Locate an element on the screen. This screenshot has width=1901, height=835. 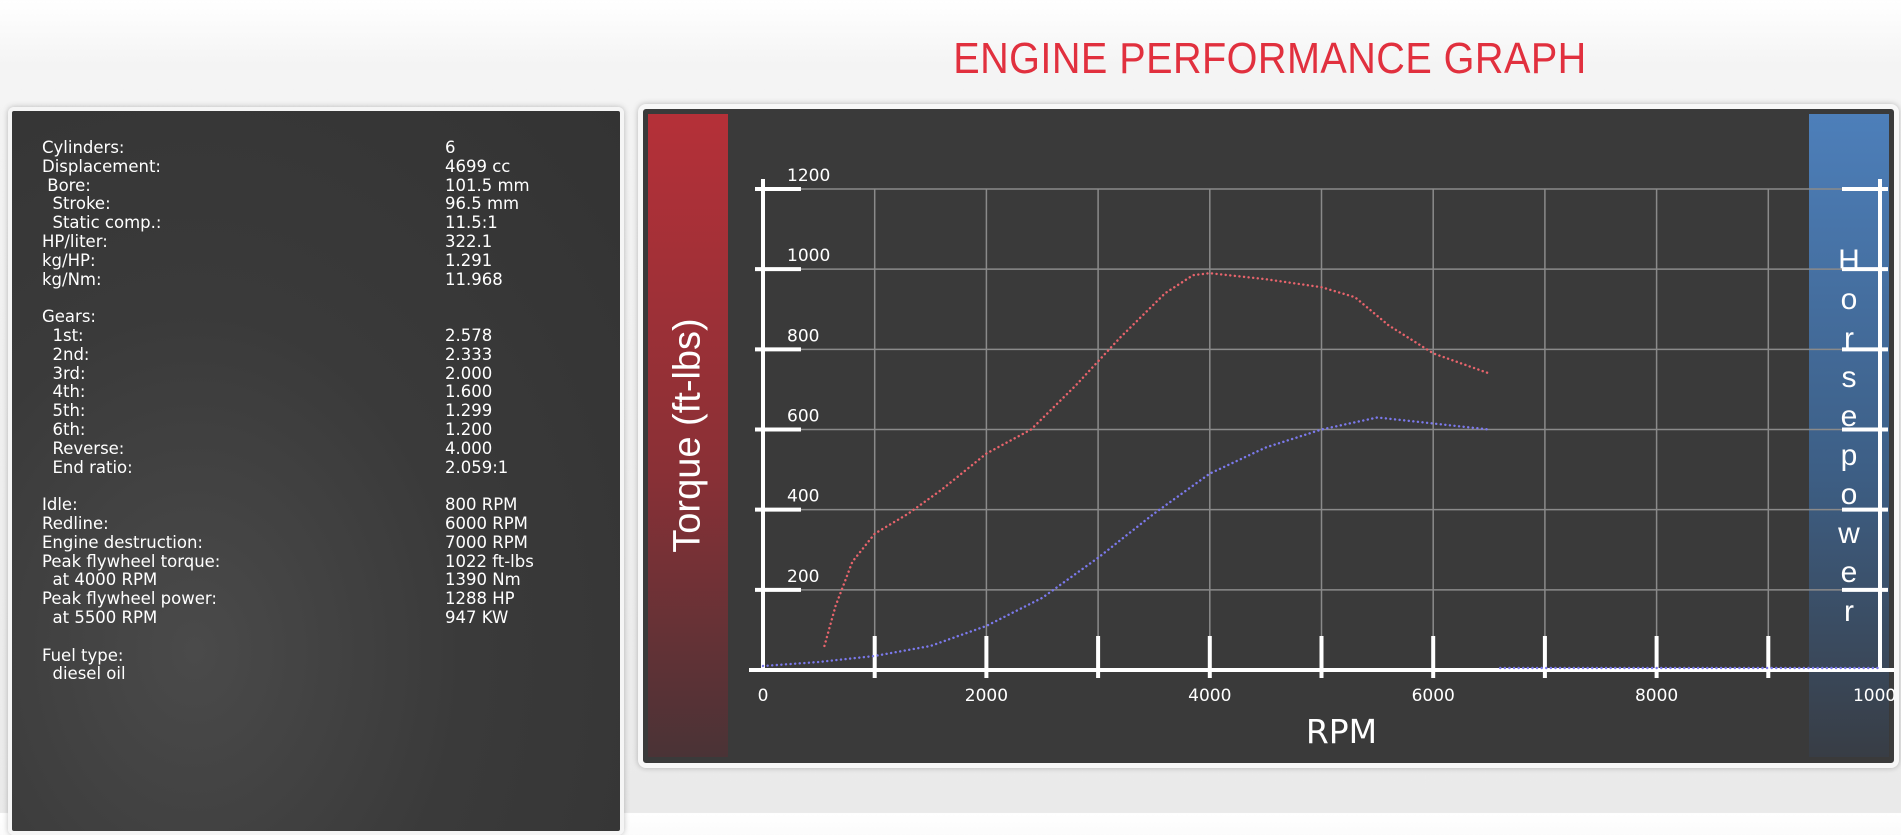
rpm-tick-label: 8000 is located at coordinates (1656, 696).